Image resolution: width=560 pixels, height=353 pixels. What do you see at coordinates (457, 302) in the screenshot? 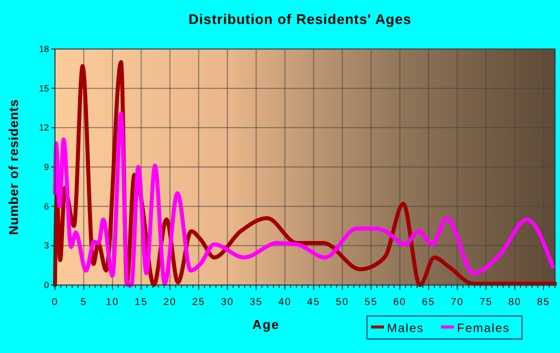
I see `x-tick-label: 70` at bounding box center [457, 302].